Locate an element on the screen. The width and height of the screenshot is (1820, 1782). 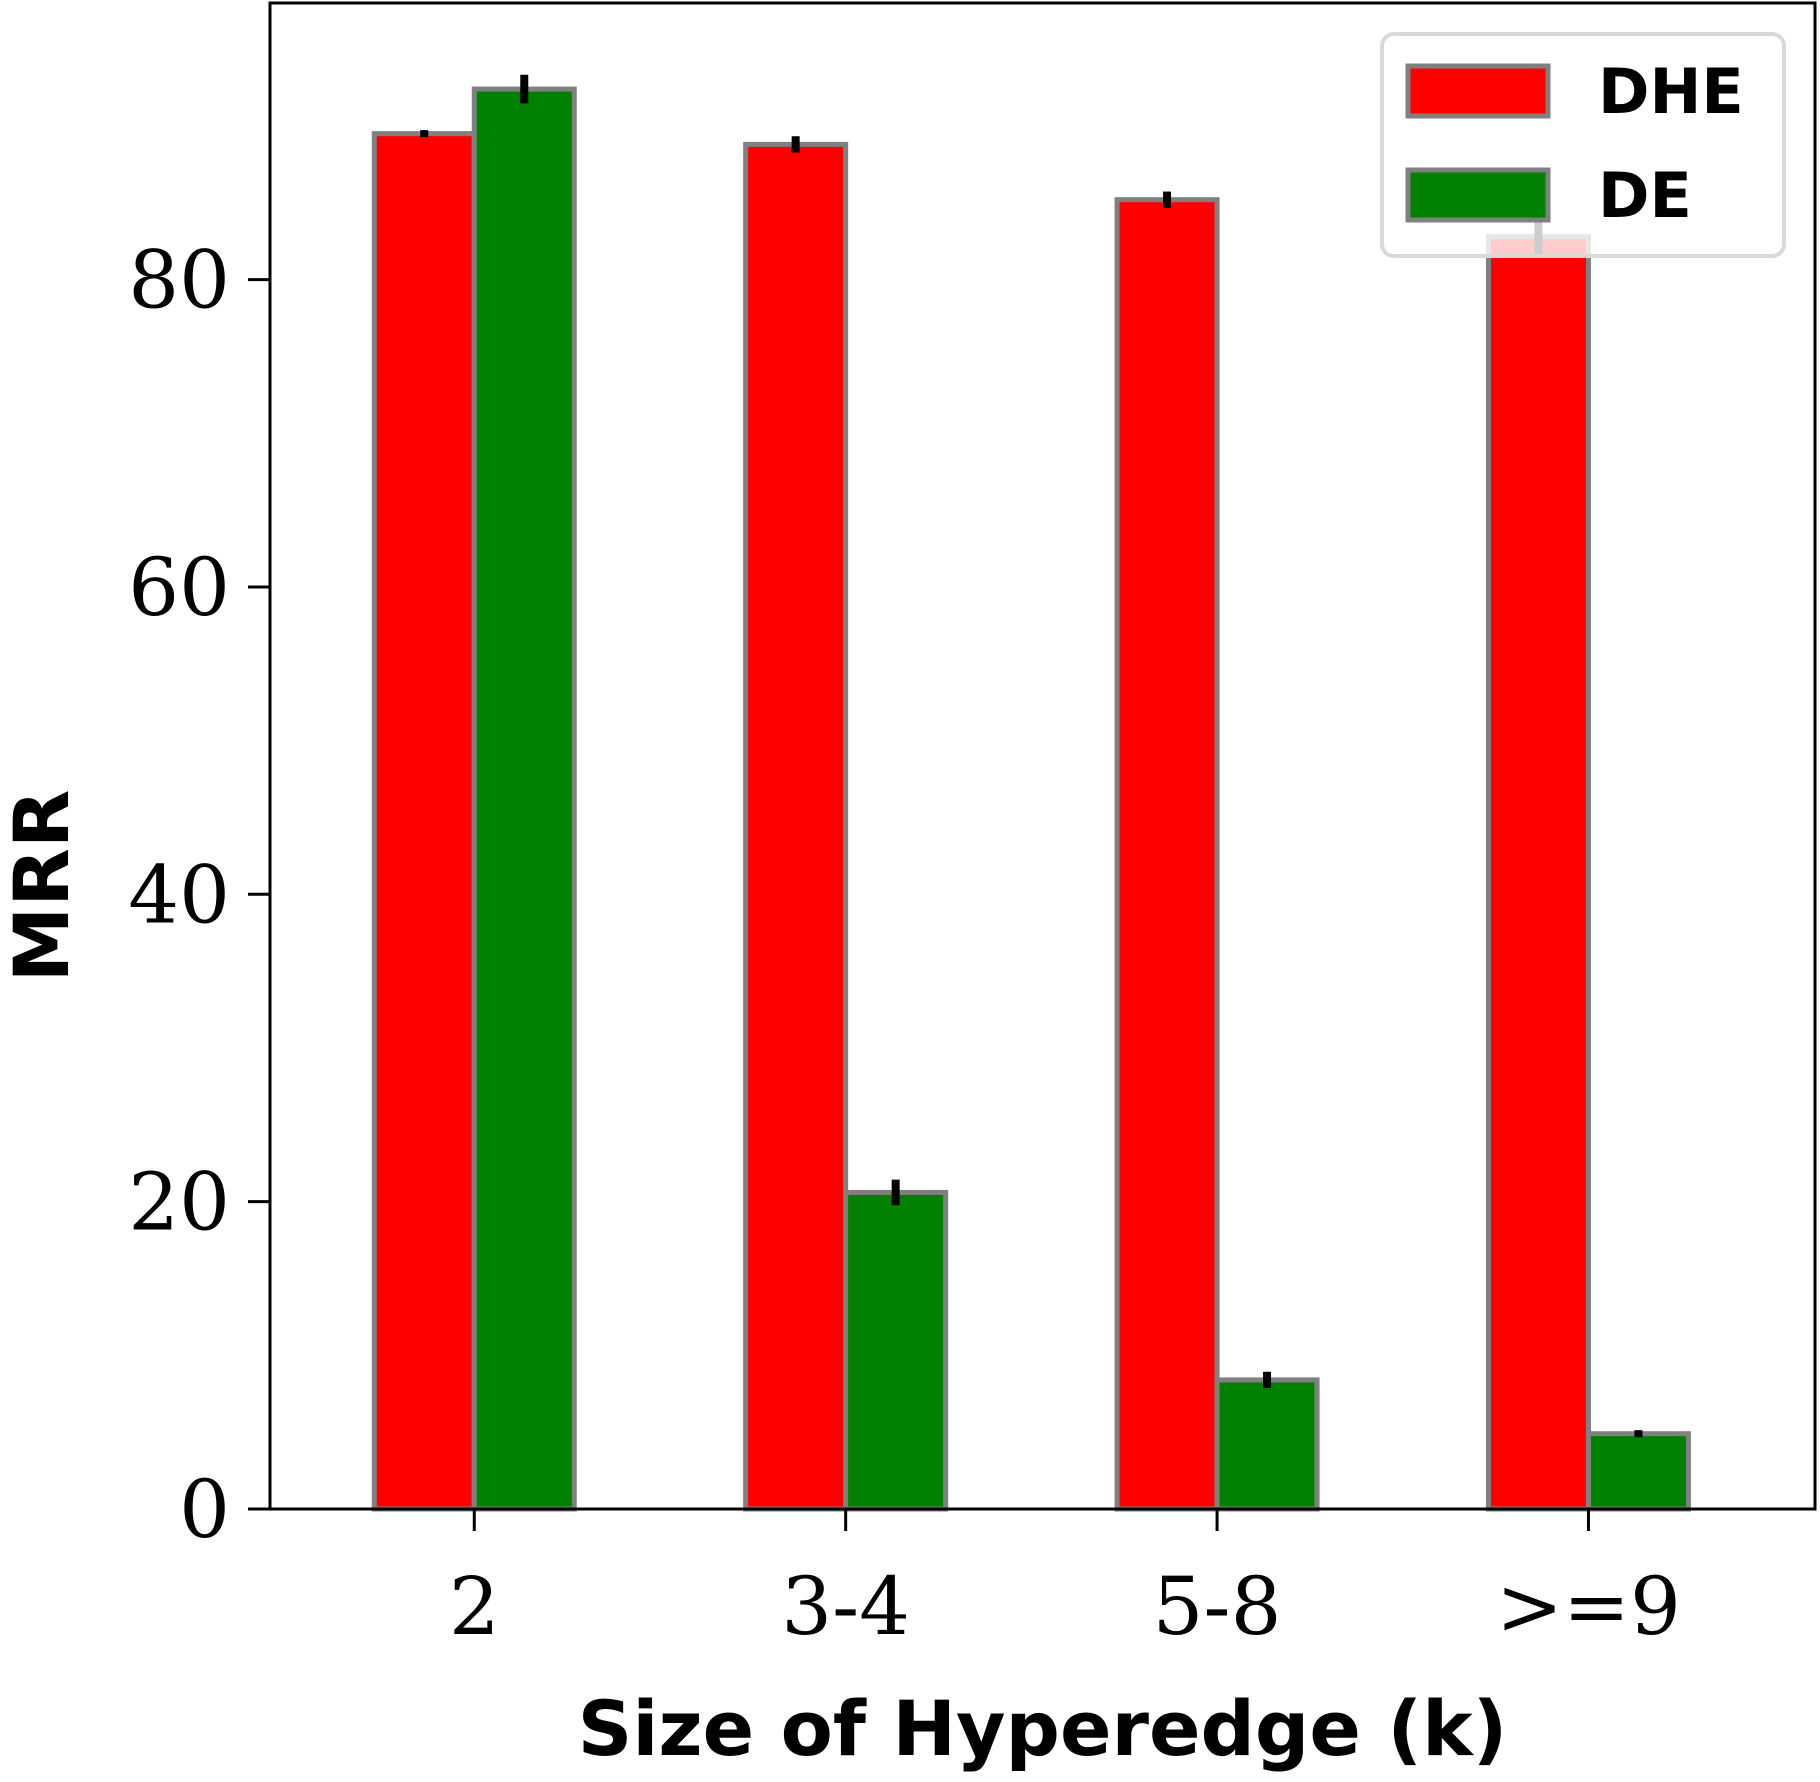
y-tick-label: 60 is located at coordinates (179, 587).